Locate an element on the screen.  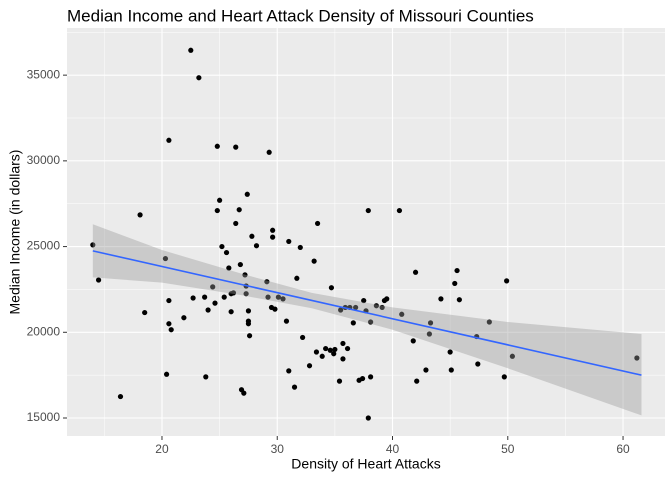
x-tick-label: 50 is located at coordinates (508, 449).